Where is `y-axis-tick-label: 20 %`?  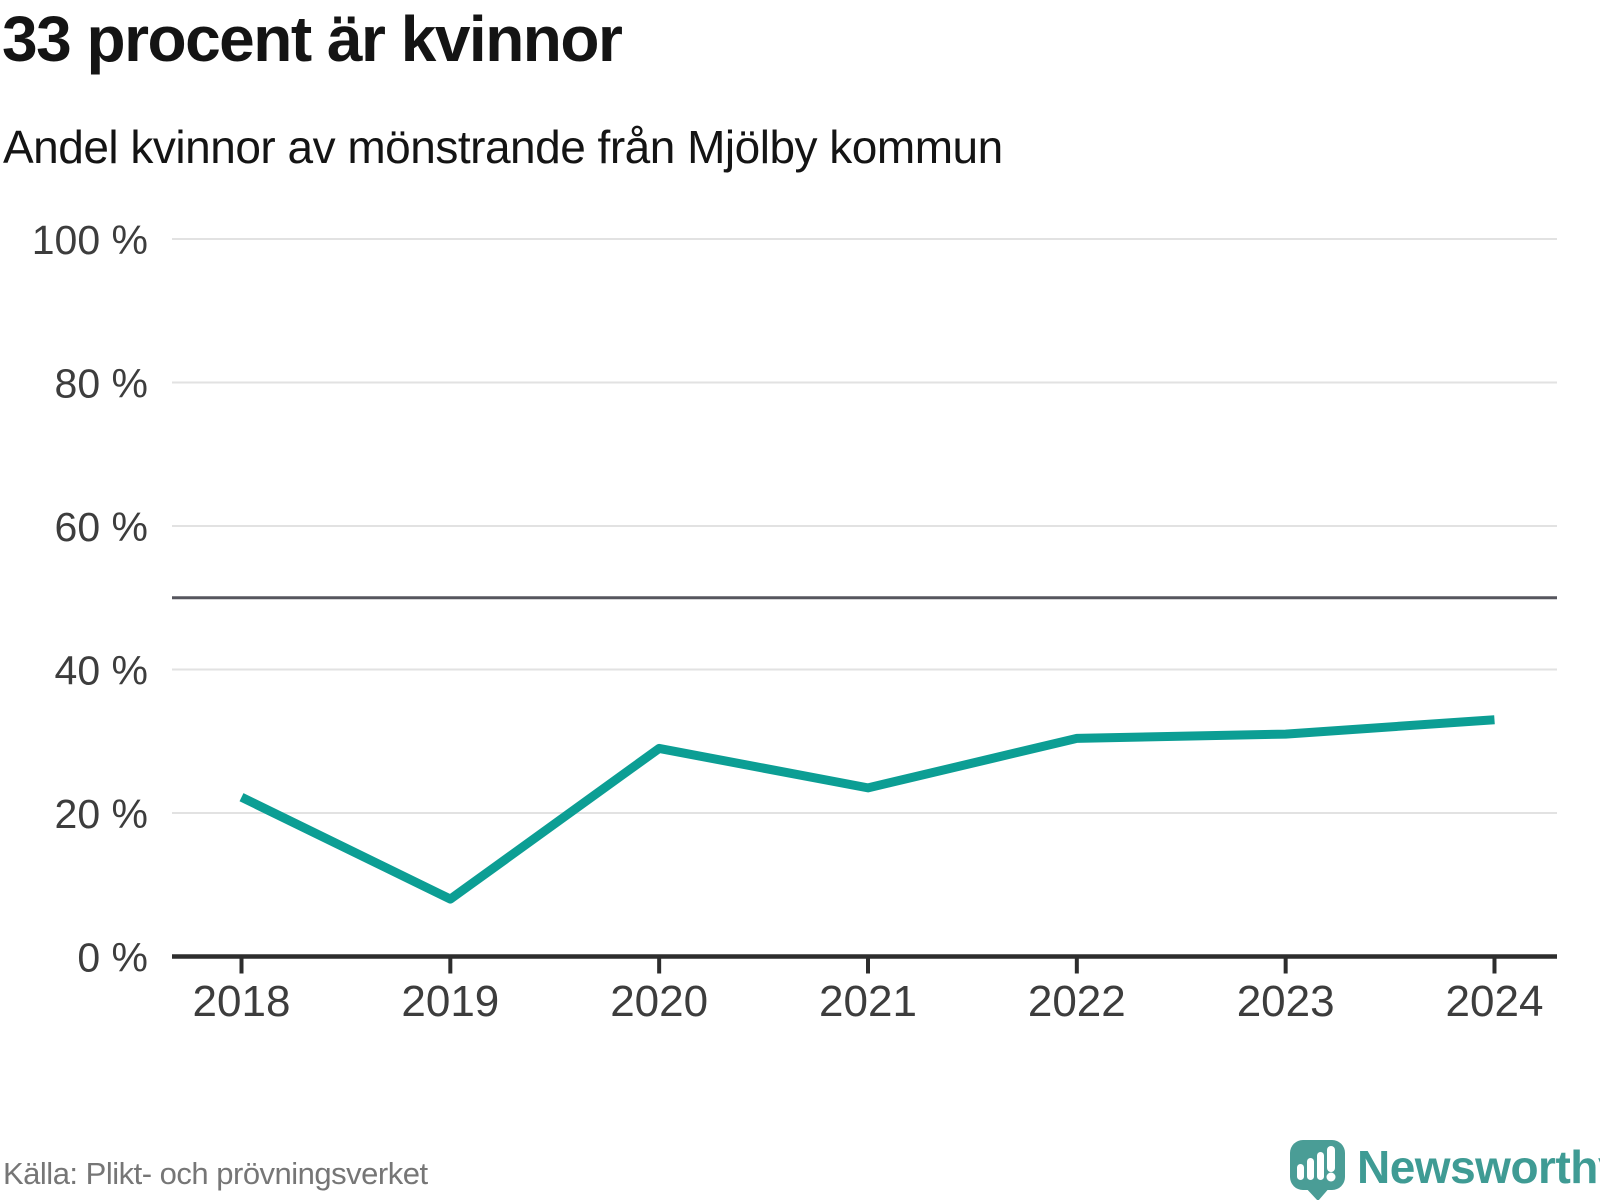
y-axis-tick-label: 20 % is located at coordinates (101, 814).